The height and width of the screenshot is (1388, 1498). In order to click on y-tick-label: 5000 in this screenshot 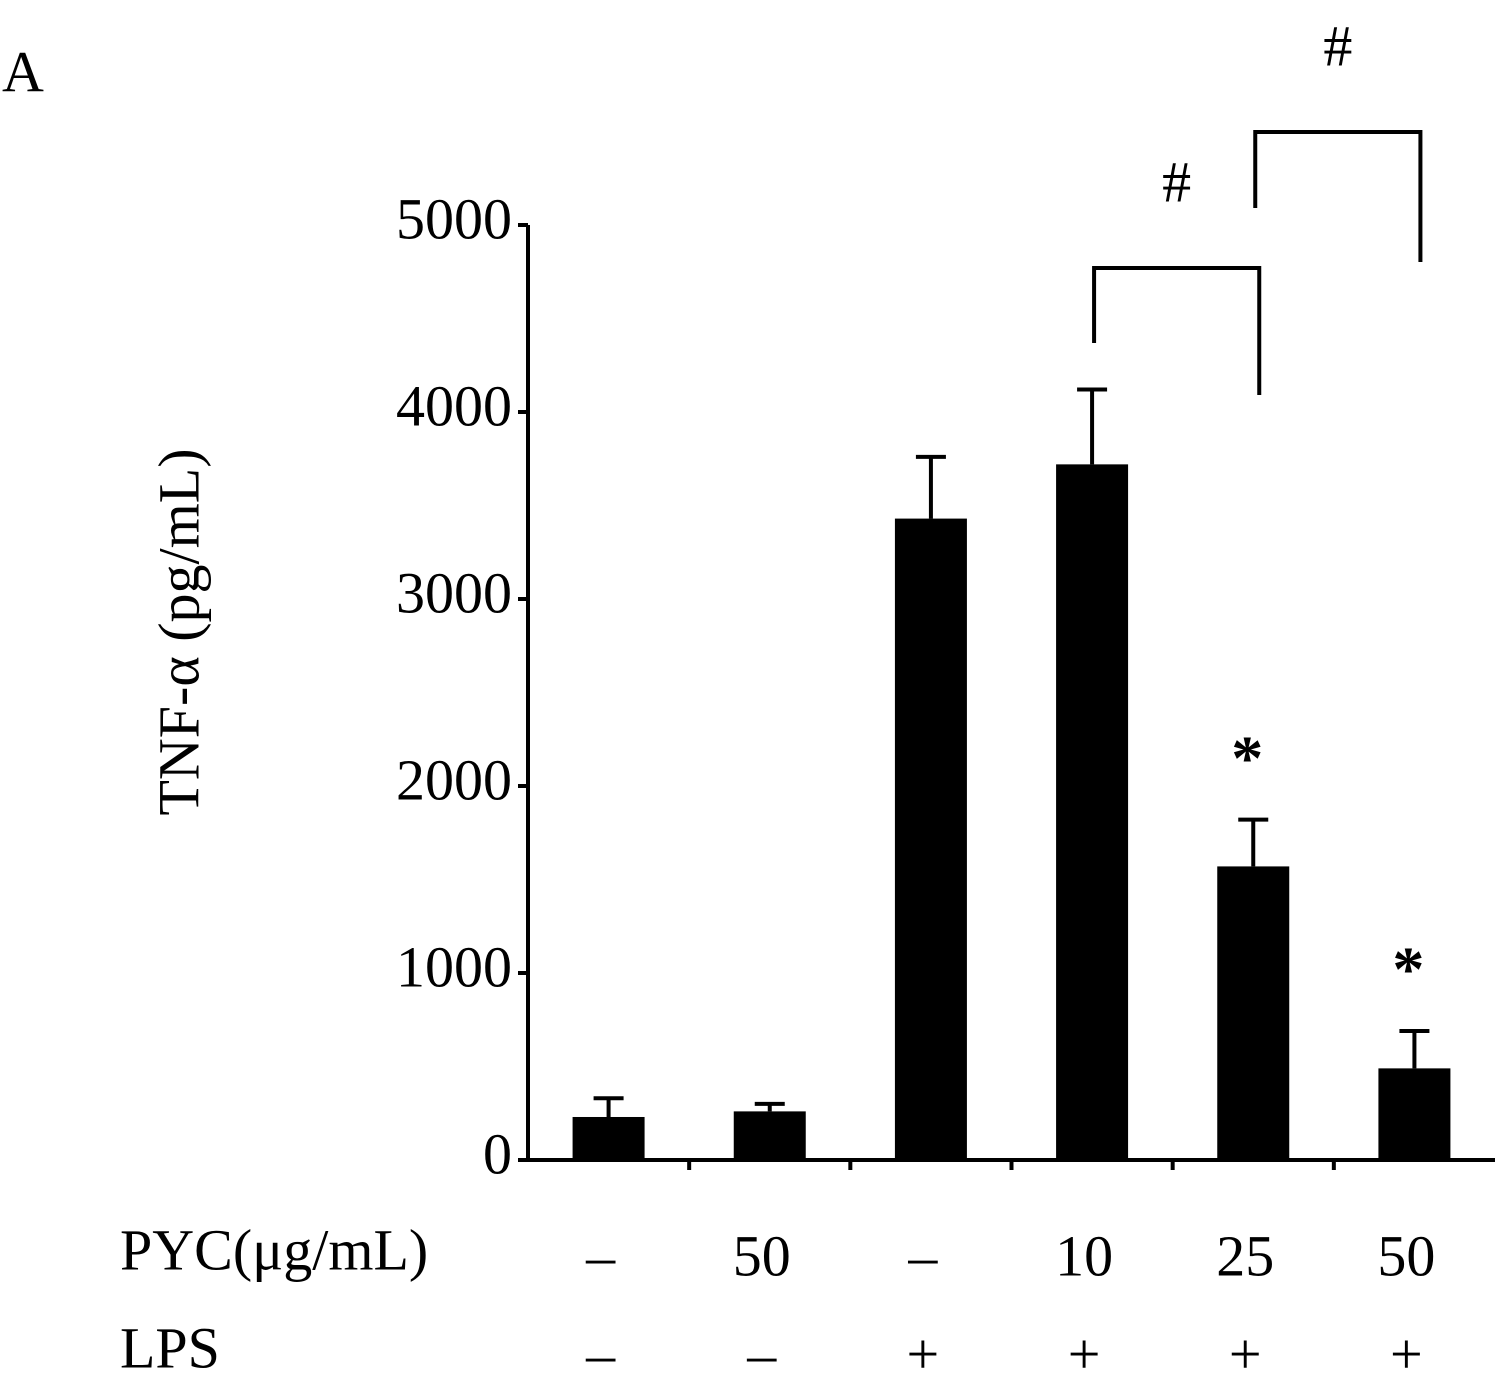, I will do `click(454, 218)`.